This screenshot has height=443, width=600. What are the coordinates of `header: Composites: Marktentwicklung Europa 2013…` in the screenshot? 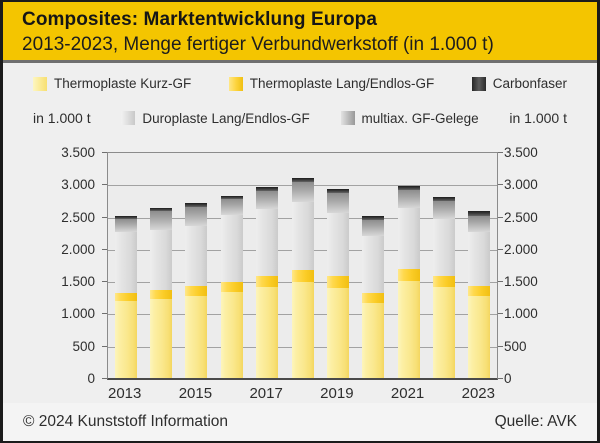 It's located at (300, 31).